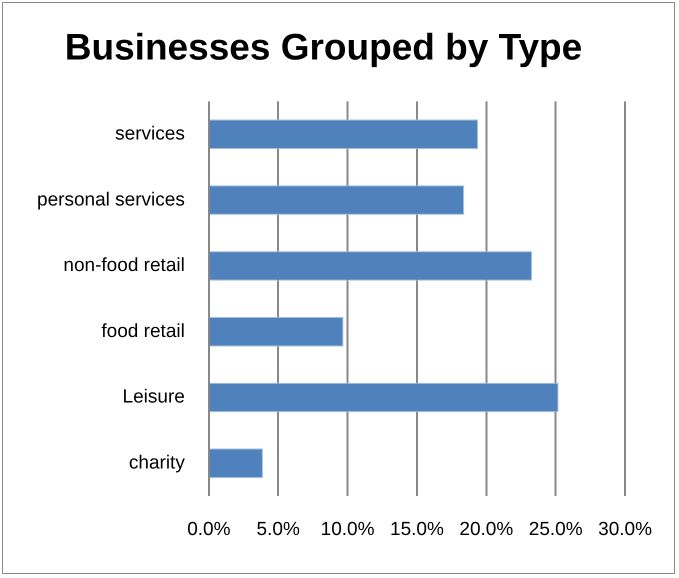 The width and height of the screenshot is (679, 578). What do you see at coordinates (625, 529) in the screenshot?
I see `x-tick-label: 30.0%` at bounding box center [625, 529].